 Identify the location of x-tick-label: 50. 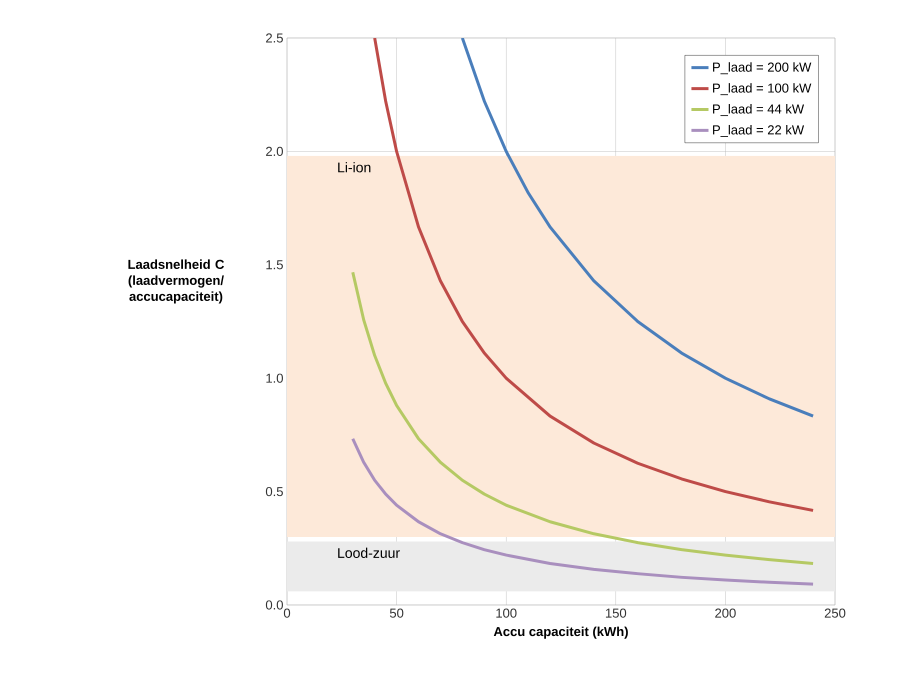
(397, 613).